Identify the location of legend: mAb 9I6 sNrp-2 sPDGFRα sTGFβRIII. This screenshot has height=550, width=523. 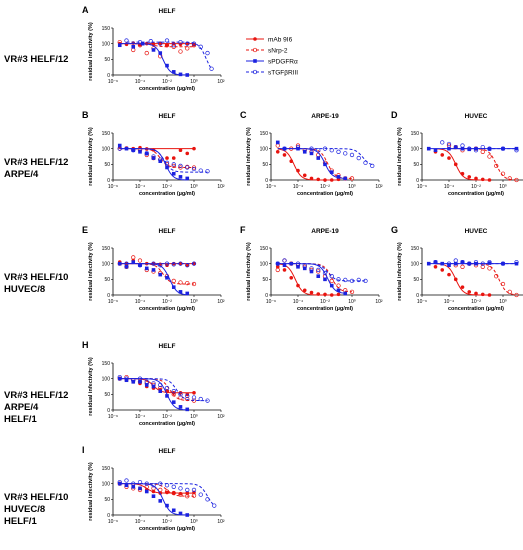
(272, 56).